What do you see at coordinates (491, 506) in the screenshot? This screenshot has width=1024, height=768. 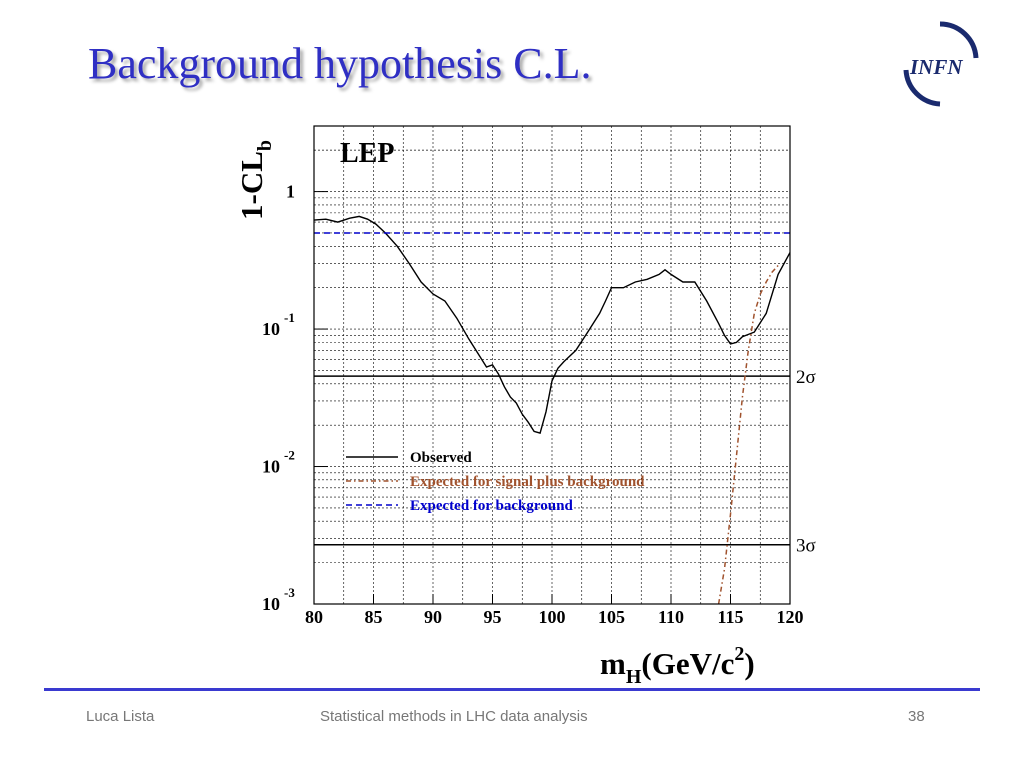 I see `legend-label: Expected for background` at bounding box center [491, 506].